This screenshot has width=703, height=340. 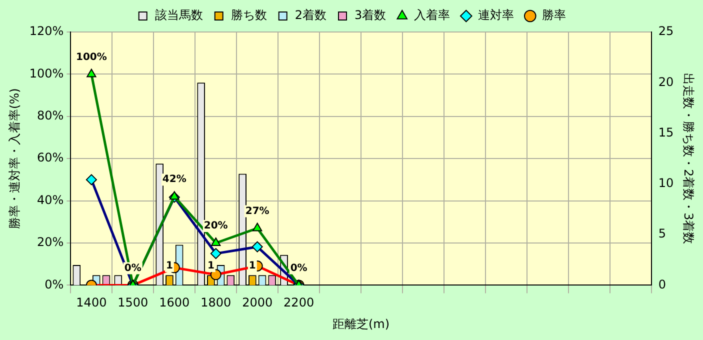 What do you see at coordinates (554, 15) in the screenshot?
I see `legend-label: 勝率` at bounding box center [554, 15].